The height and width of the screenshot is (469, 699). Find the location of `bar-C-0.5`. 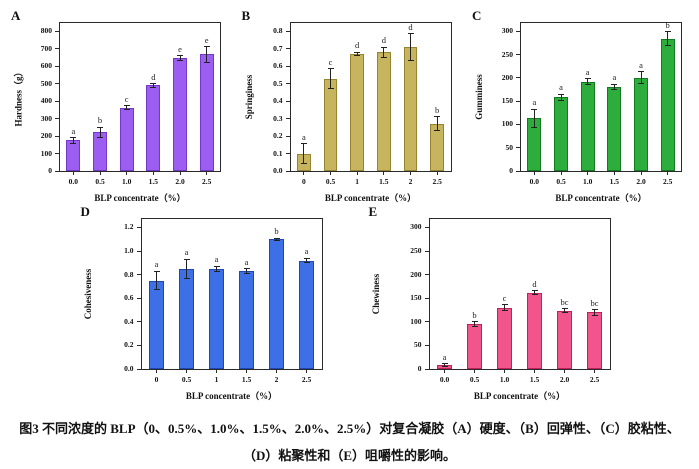

bar-C-0.5 is located at coordinates (561, 134).